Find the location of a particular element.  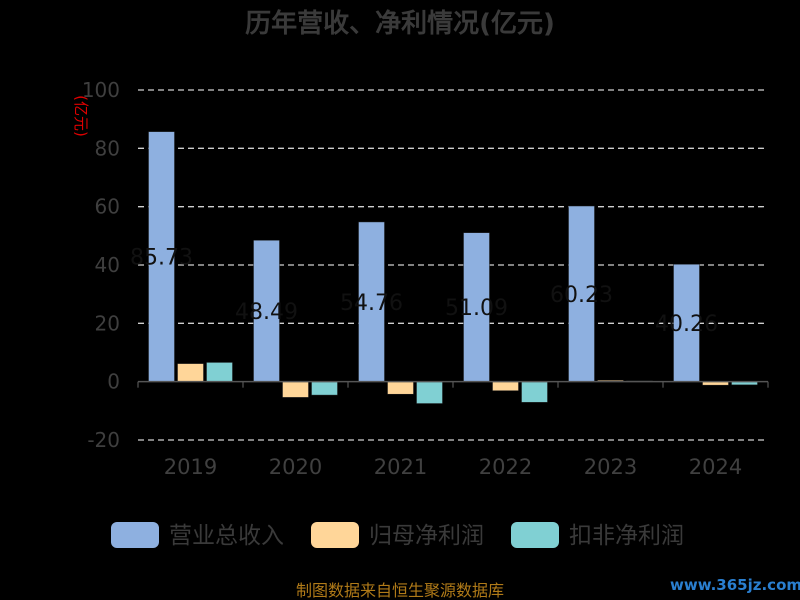

y-tick-label: 100 is located at coordinates (101, 90).